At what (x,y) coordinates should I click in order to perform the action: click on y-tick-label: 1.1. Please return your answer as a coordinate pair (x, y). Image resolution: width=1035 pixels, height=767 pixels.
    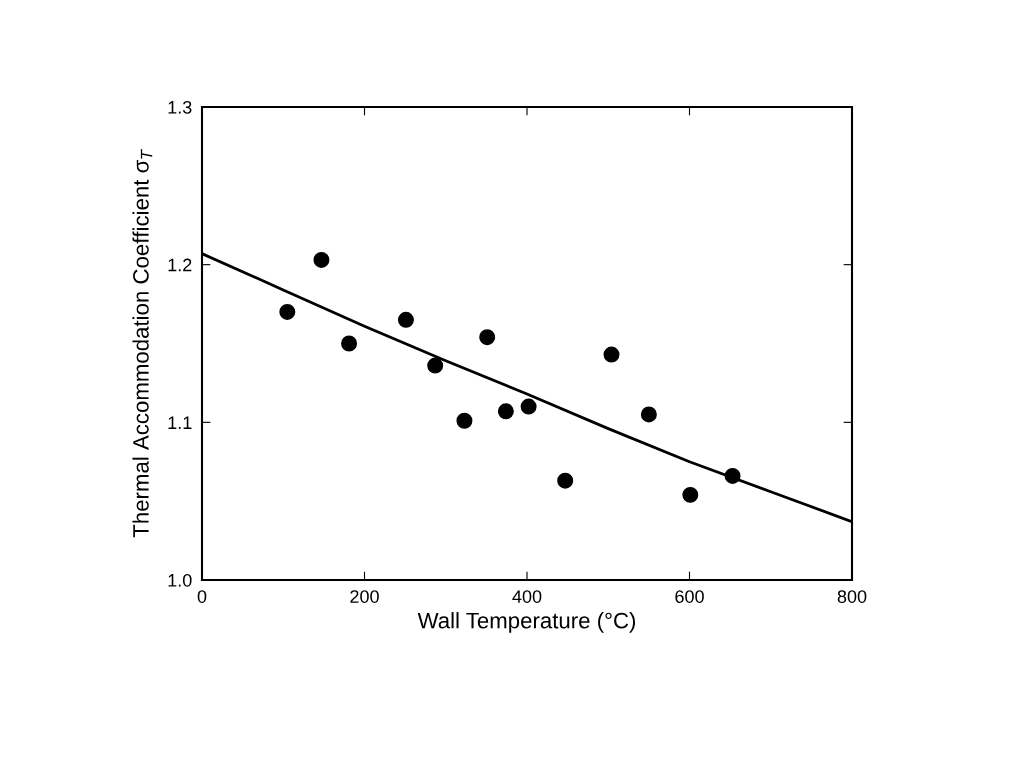
    Looking at the image, I should click on (180, 422).